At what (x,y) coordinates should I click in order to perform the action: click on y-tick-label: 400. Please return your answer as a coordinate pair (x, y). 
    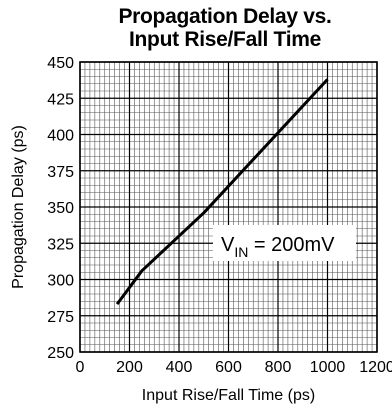
    Looking at the image, I should click on (60, 136).